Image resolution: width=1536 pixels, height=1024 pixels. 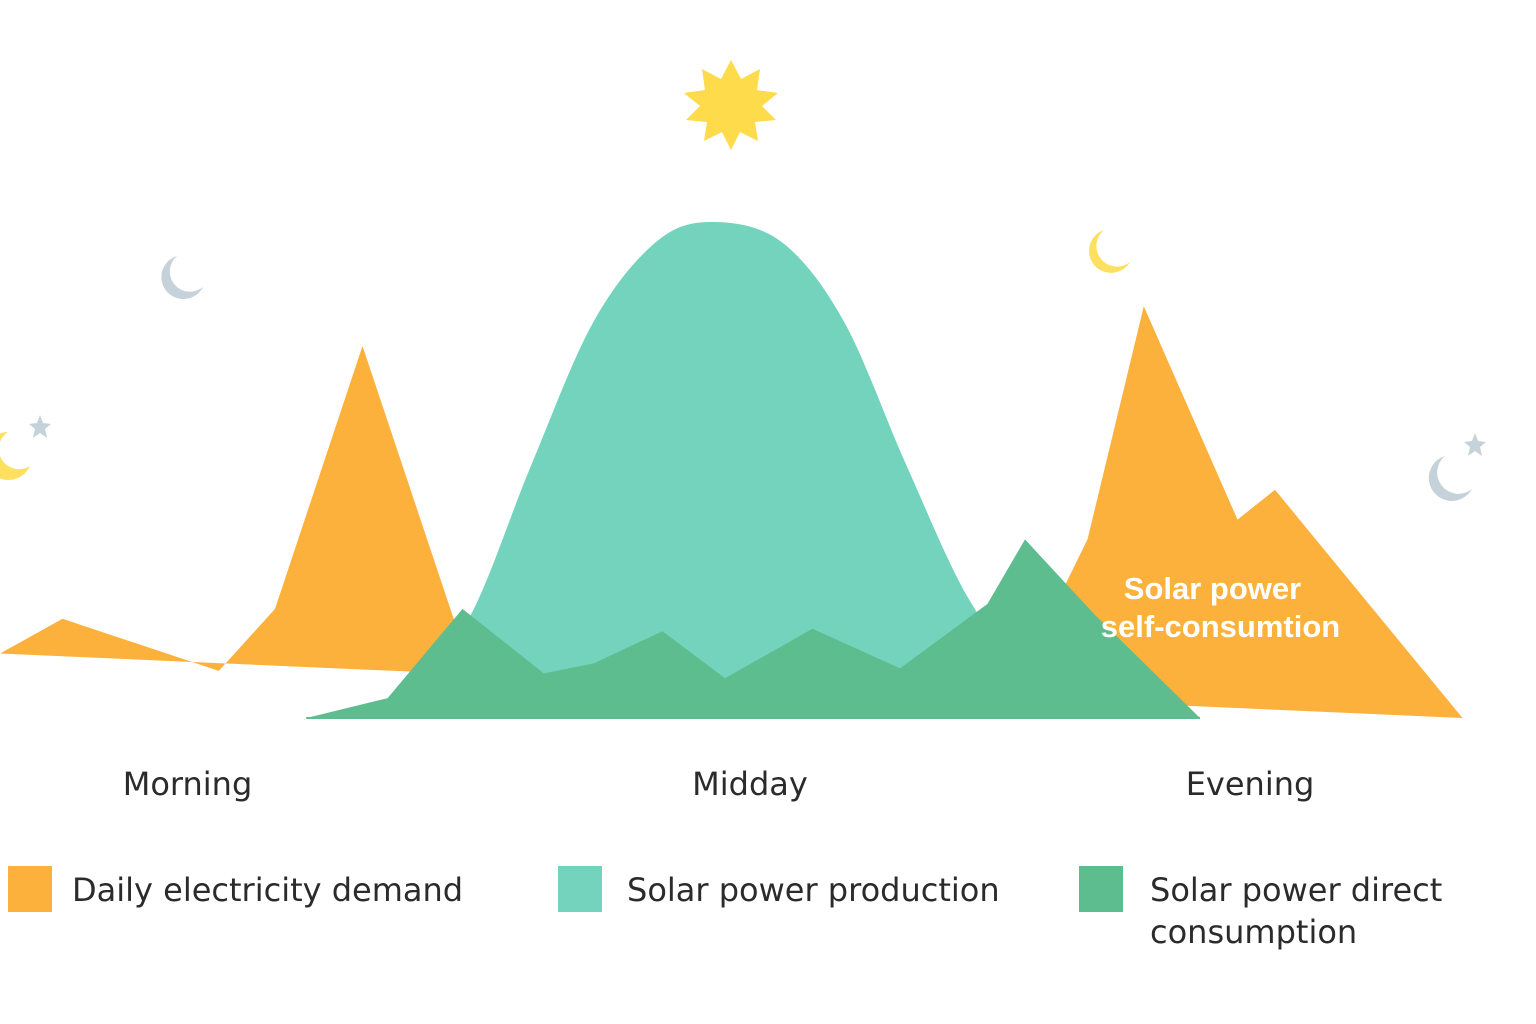 I want to click on series-solar-power-direct-consumption, so click(x=753, y=628).